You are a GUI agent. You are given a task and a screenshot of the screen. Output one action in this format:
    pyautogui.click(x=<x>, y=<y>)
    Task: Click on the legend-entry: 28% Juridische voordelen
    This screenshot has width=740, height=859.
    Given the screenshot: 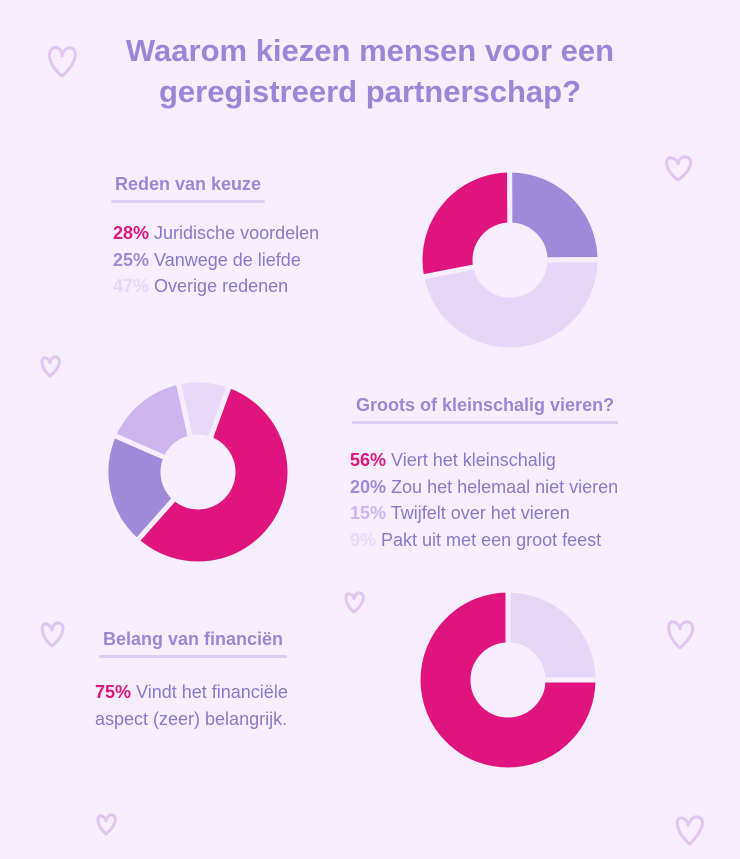 What is the action you would take?
    pyautogui.click(x=263, y=233)
    